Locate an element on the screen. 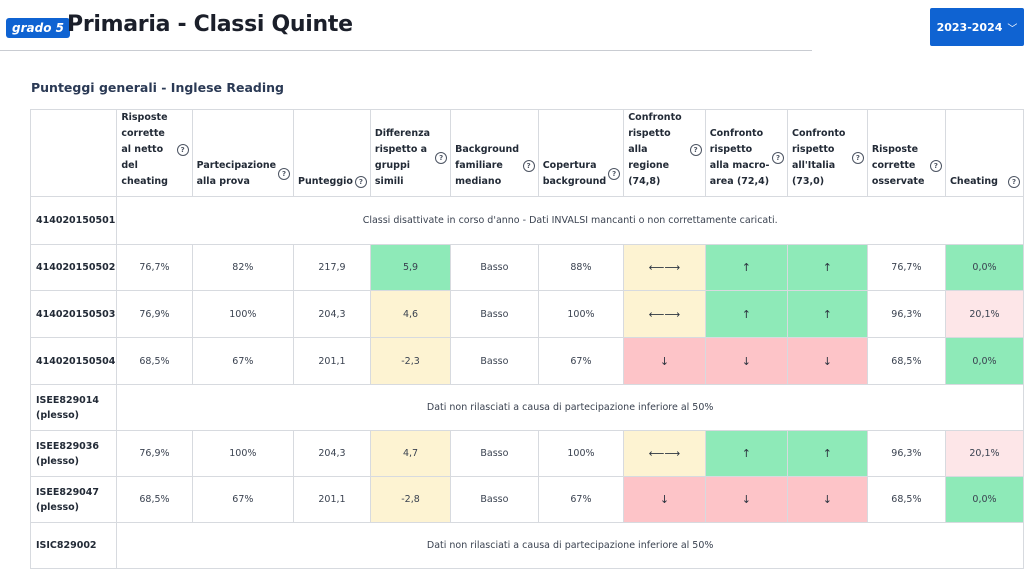 Image resolution: width=1024 pixels, height=569 pixels. column-header: Confronto rispetto alla regione (74,8)? is located at coordinates (664, 153).